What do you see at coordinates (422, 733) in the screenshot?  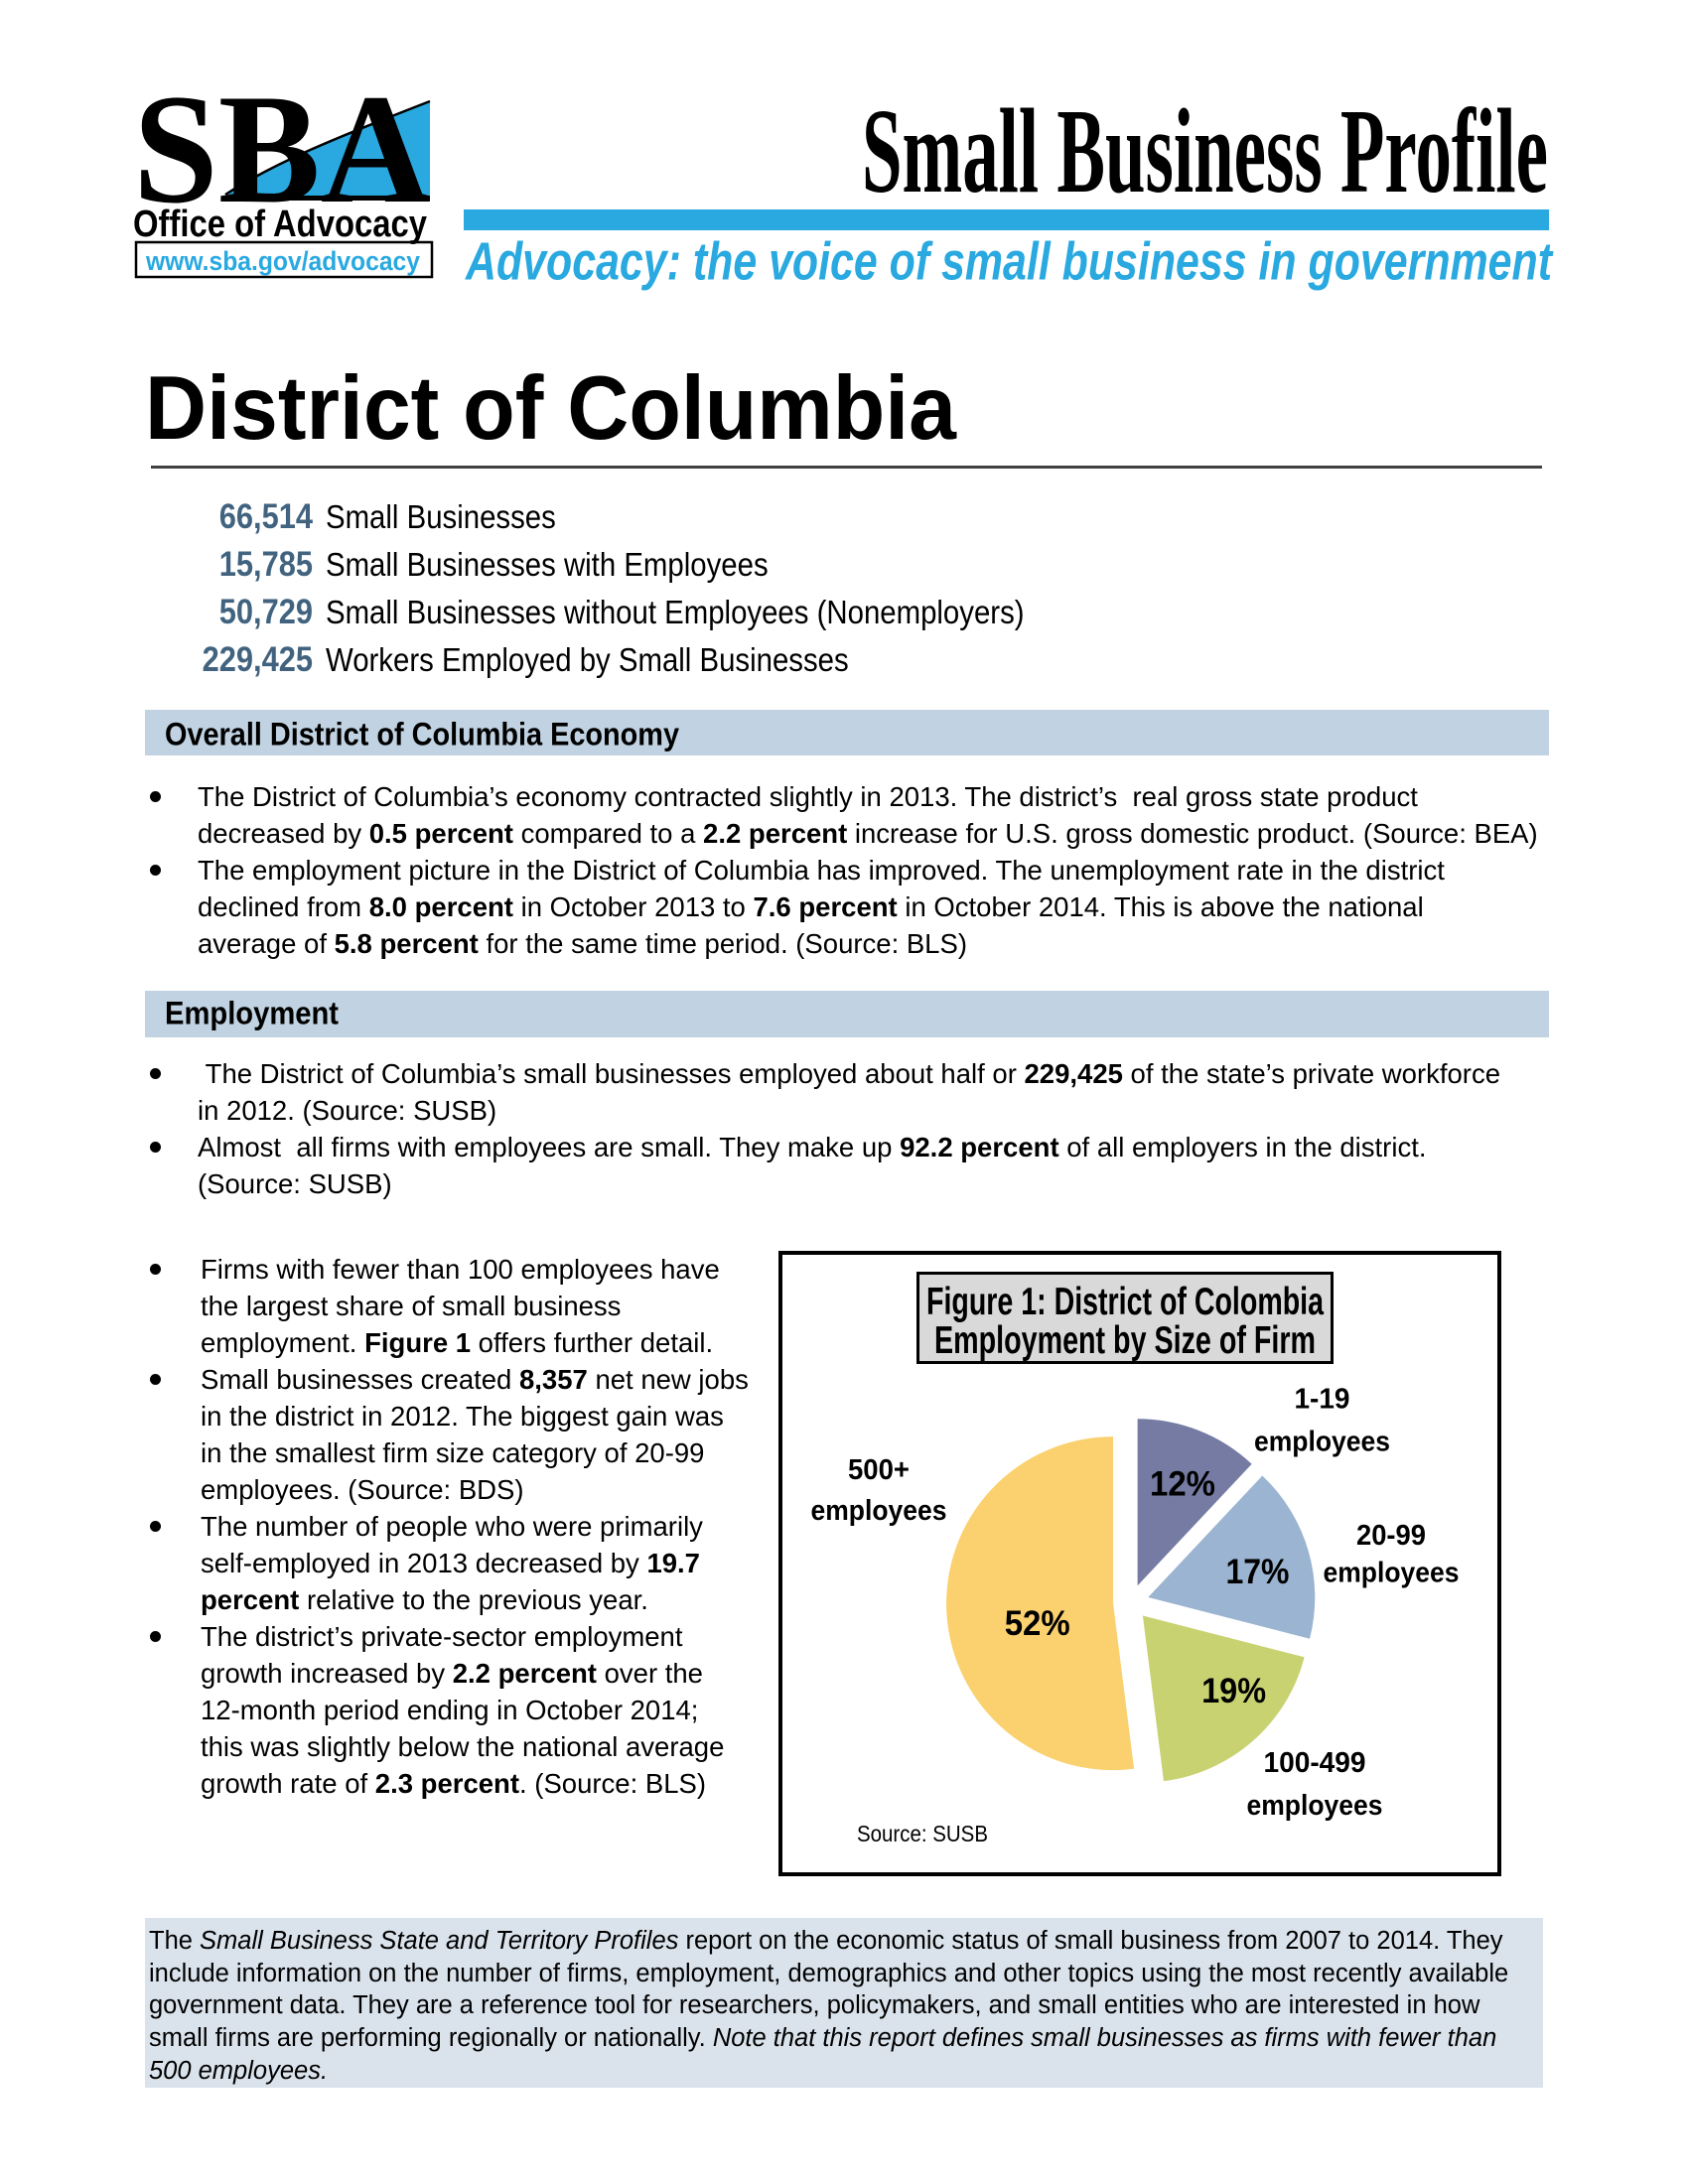 I see `svg-text:Overall District of Columbia E: Overall District of Columbia Economy` at bounding box center [422, 733].